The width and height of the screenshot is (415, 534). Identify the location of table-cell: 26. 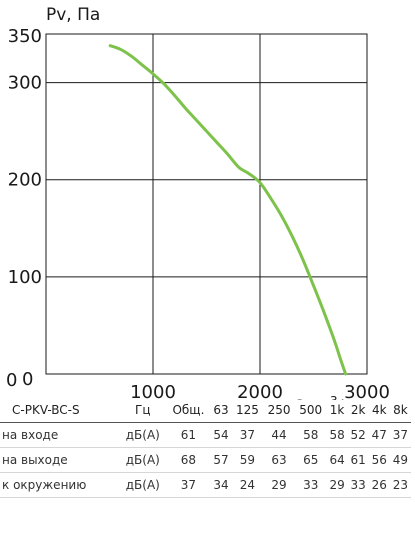
(379, 485).